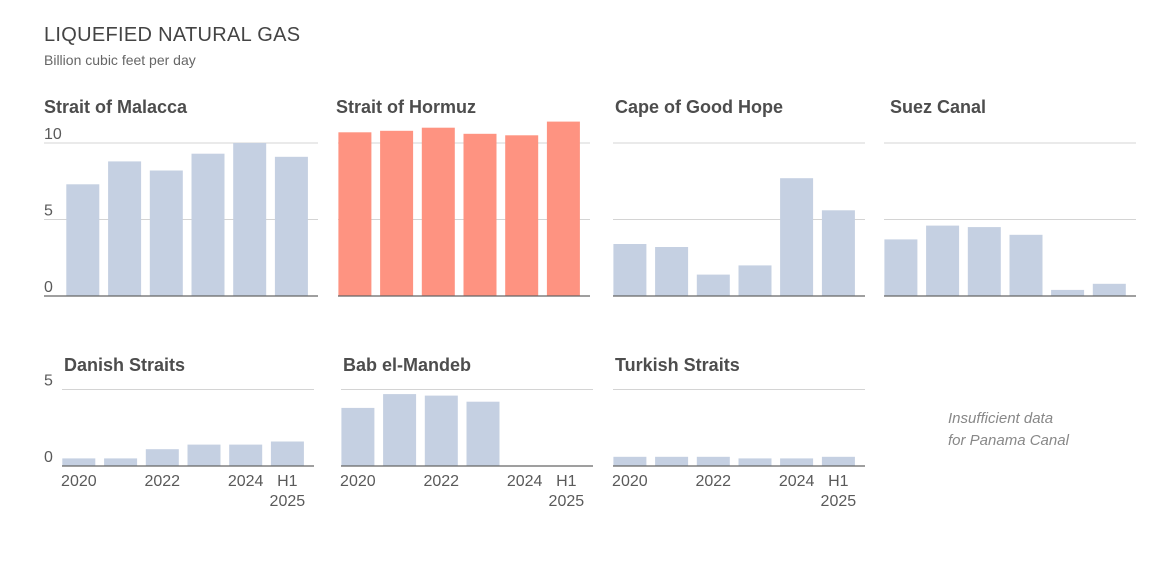 The height and width of the screenshot is (571, 1157). I want to click on panel-title: Strait of Malacca, so click(116, 107).